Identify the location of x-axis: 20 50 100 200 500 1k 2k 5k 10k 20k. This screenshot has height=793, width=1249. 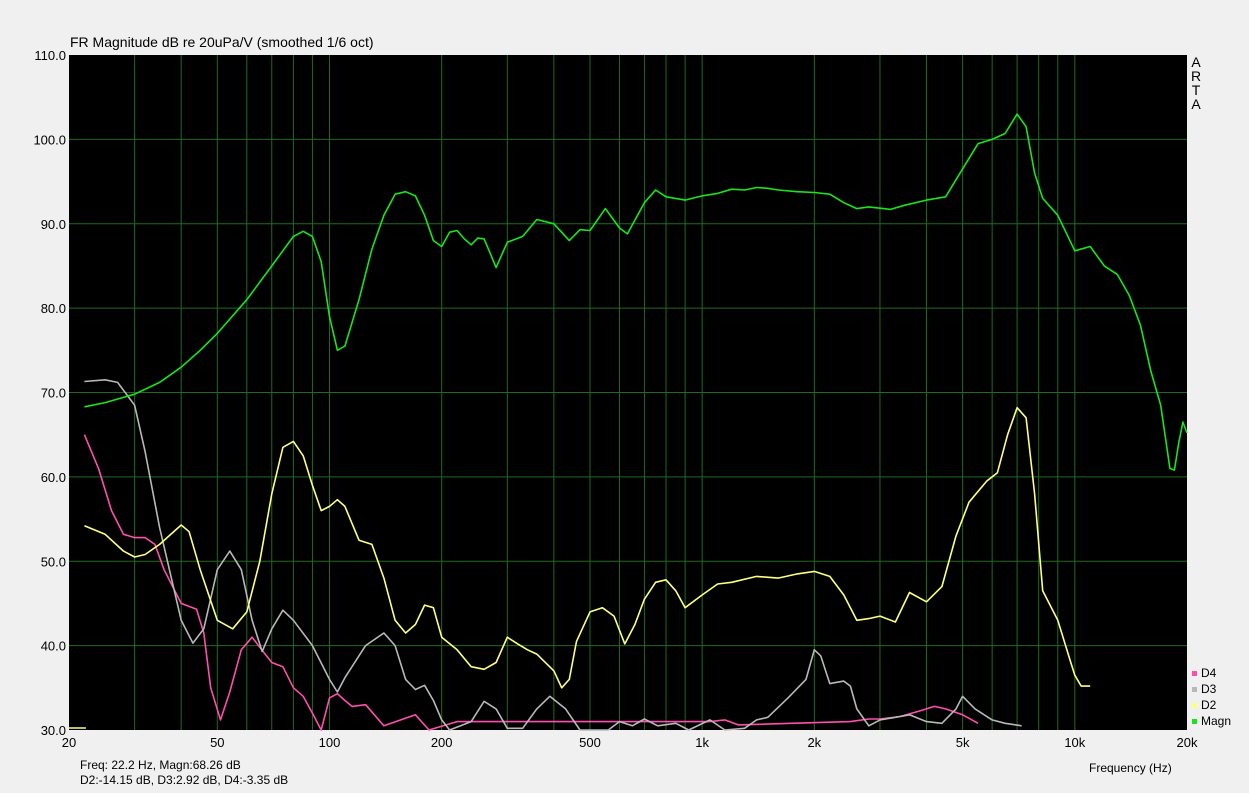
(630, 742).